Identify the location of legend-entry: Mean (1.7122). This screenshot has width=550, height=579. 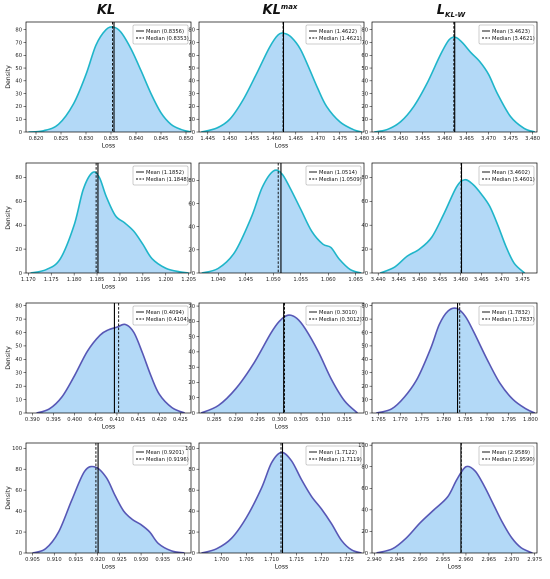
(338, 453).